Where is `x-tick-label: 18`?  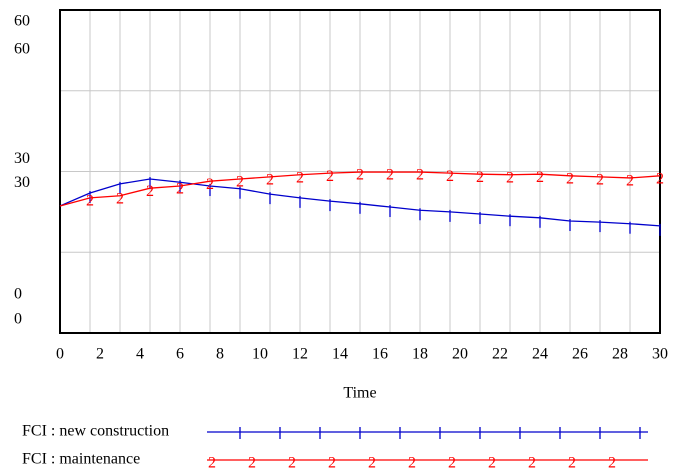 x-tick-label: 18 is located at coordinates (420, 354).